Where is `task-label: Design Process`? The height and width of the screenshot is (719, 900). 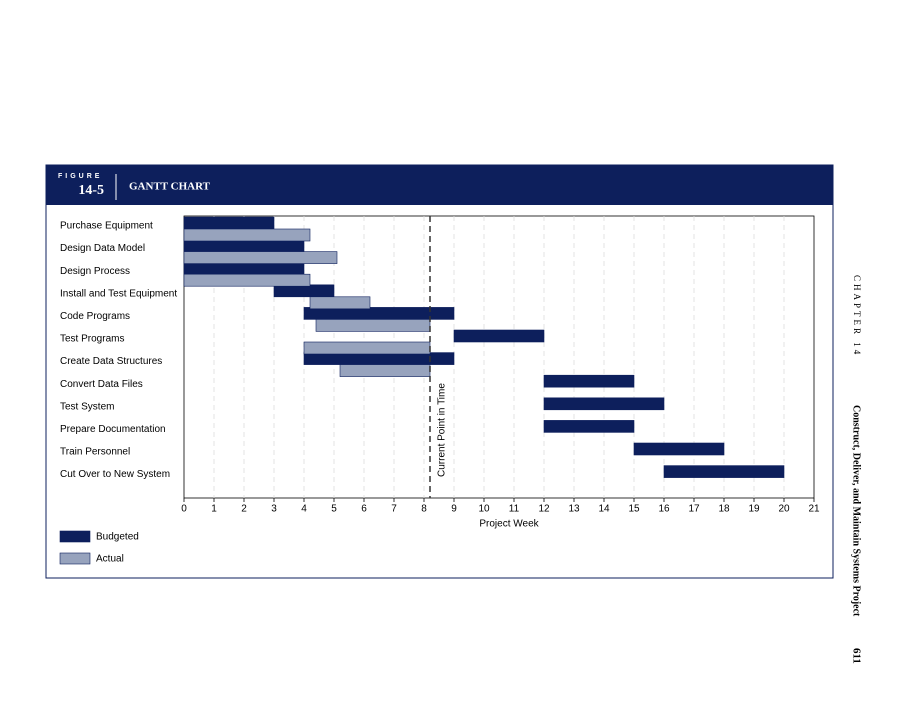
task-label: Design Process is located at coordinates (95, 271).